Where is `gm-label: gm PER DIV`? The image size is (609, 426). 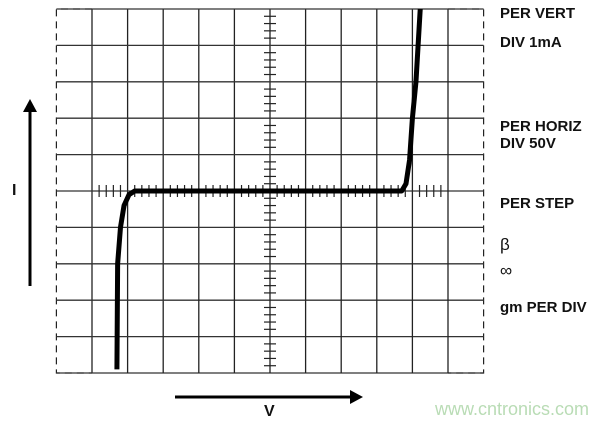
gm-label: gm PER DIV is located at coordinates (543, 307).